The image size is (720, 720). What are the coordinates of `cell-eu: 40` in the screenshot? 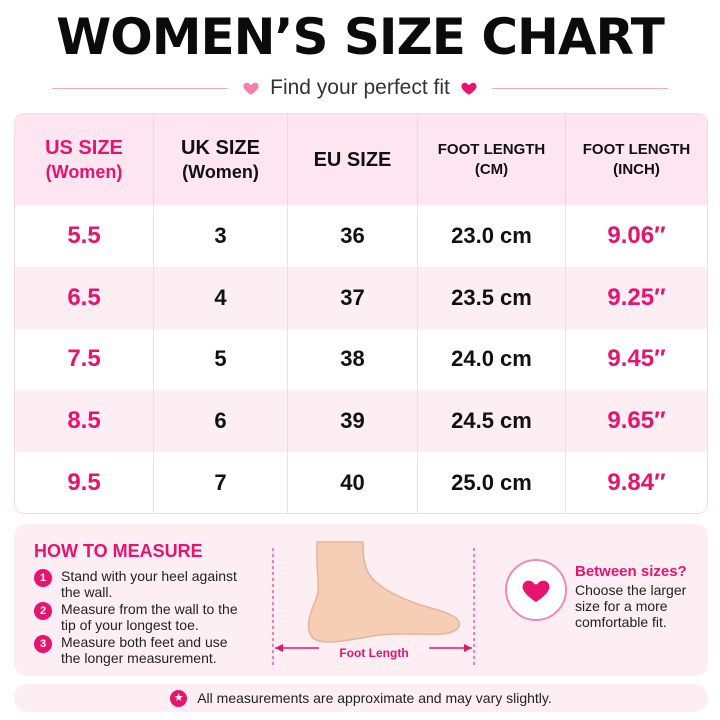 It's located at (353, 482).